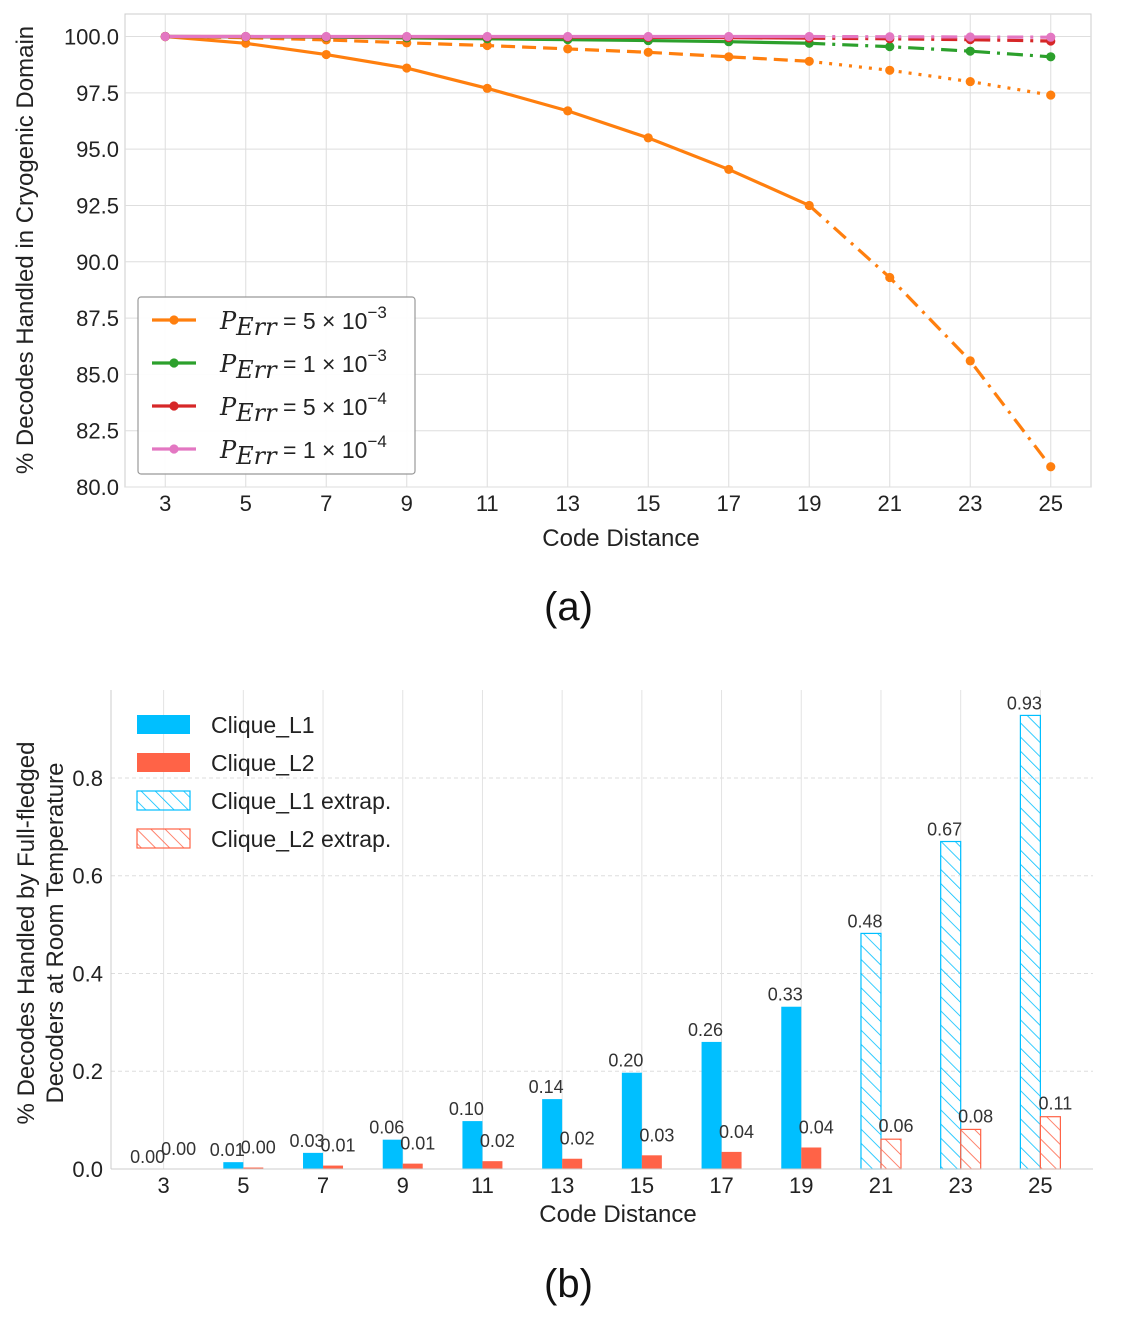 Image resolution: width=1136 pixels, height=1338 pixels. Describe the element at coordinates (97, 431) in the screenshot. I see `y-tick-label: 82.5` at that location.